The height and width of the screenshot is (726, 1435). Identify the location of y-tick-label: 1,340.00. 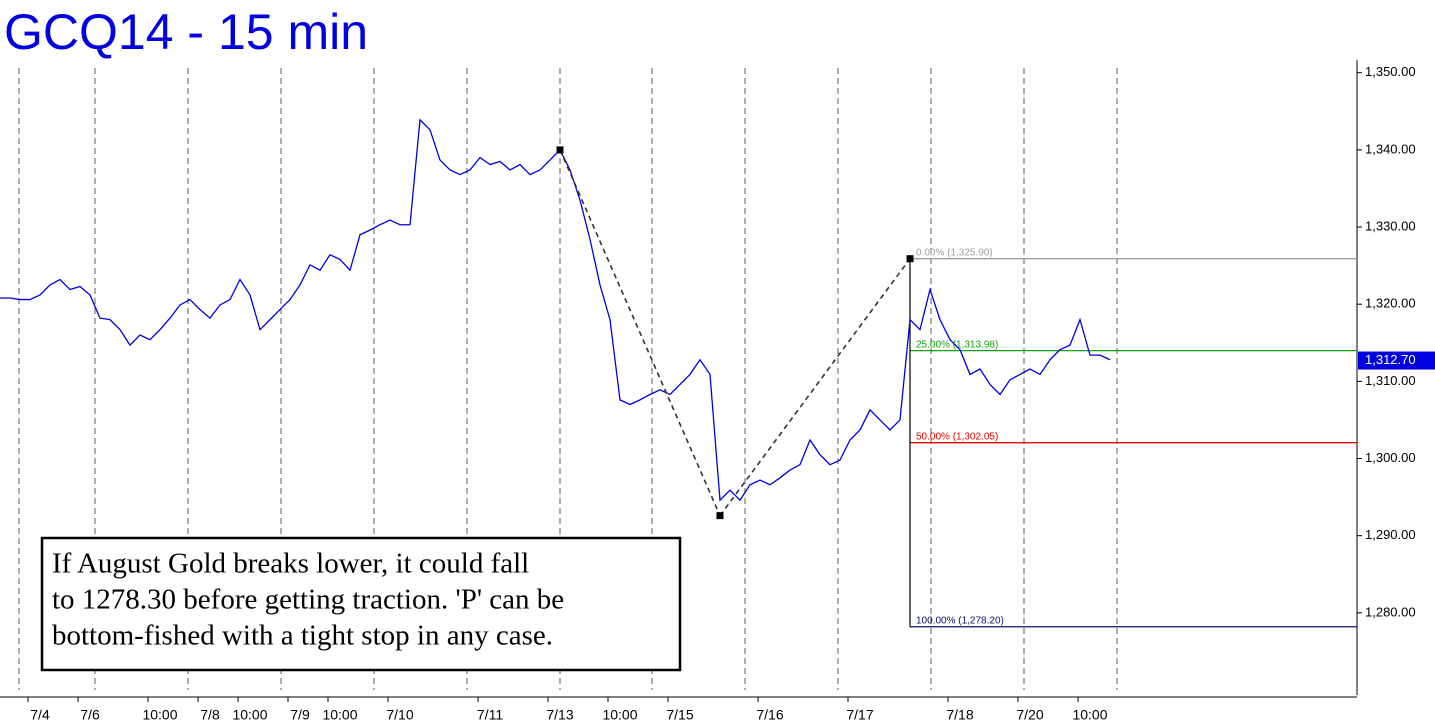
(1390, 148).